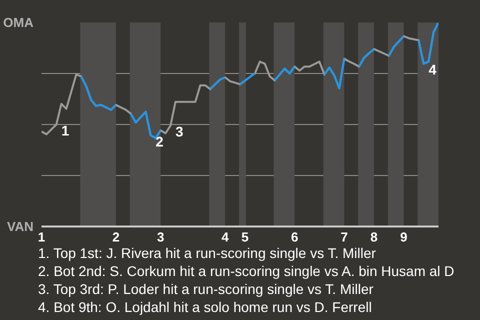  What do you see at coordinates (205, 307) in the screenshot?
I see `text: 4. Bot 9th: O. Lojdahl hit a solo home run vs D. Ferrell` at bounding box center [205, 307].